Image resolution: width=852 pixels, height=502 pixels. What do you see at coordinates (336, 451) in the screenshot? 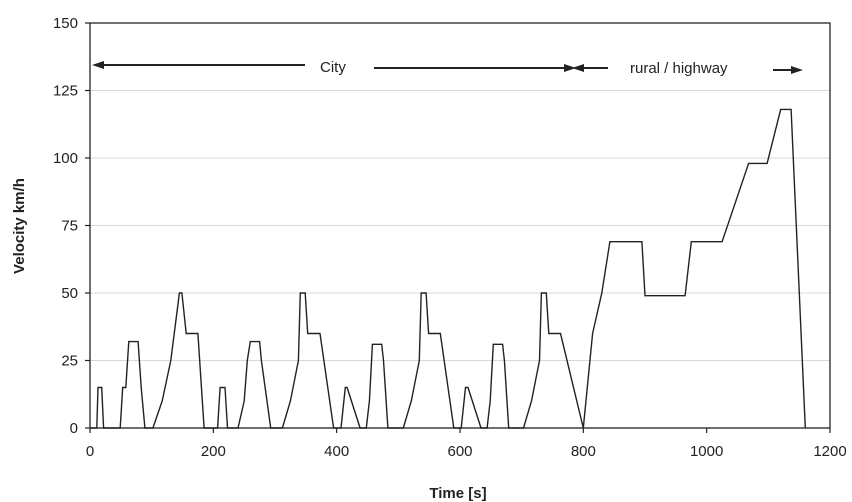
I see `x-tick-label: 400` at bounding box center [336, 451].